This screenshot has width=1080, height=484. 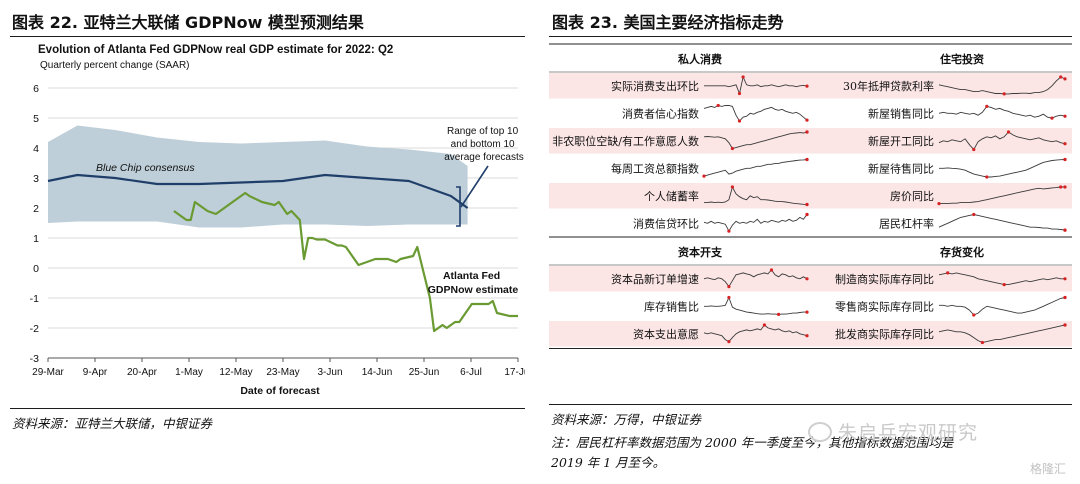 I want to click on gdpnow-label-line-2: GDPNow estimate, so click(x=473, y=290).